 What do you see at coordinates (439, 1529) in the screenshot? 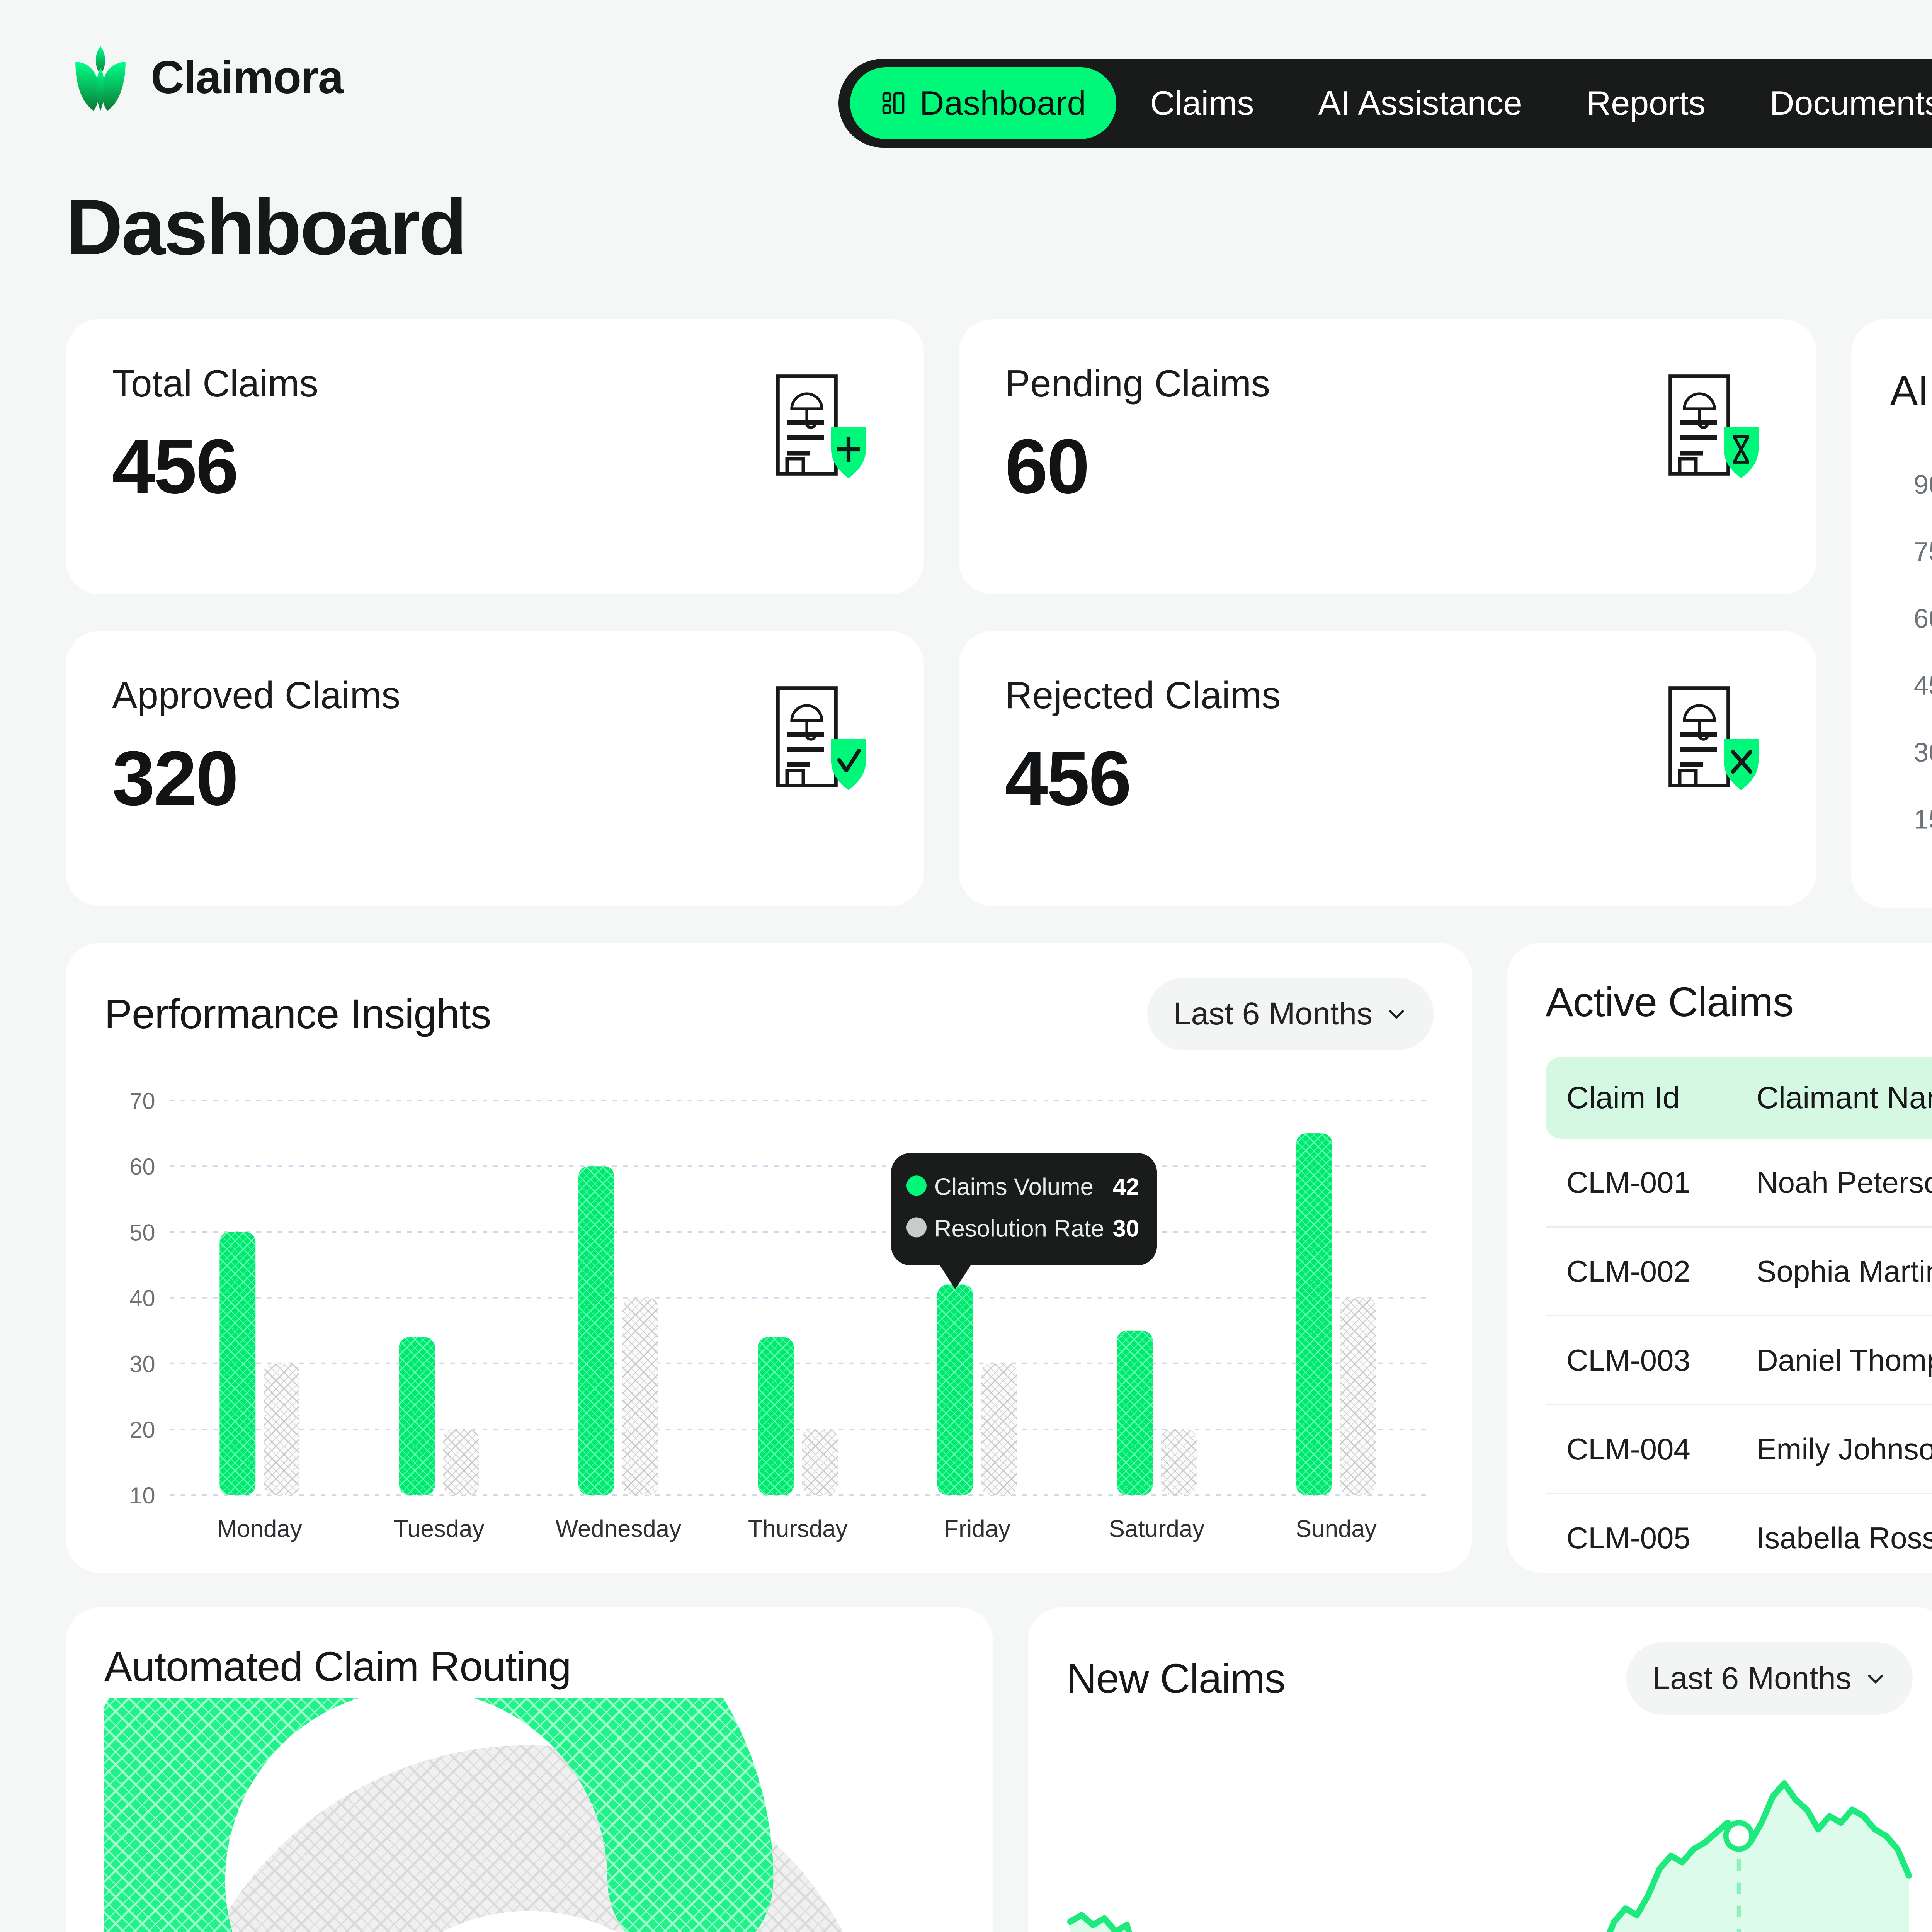
I see `svg-text: Tuesday` at bounding box center [439, 1529].